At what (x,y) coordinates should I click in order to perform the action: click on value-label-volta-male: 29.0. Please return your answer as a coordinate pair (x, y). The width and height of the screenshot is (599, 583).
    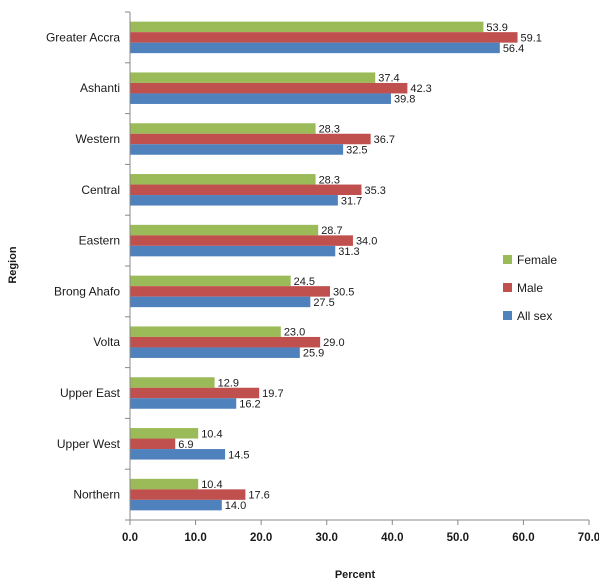
    Looking at the image, I should click on (333, 343).